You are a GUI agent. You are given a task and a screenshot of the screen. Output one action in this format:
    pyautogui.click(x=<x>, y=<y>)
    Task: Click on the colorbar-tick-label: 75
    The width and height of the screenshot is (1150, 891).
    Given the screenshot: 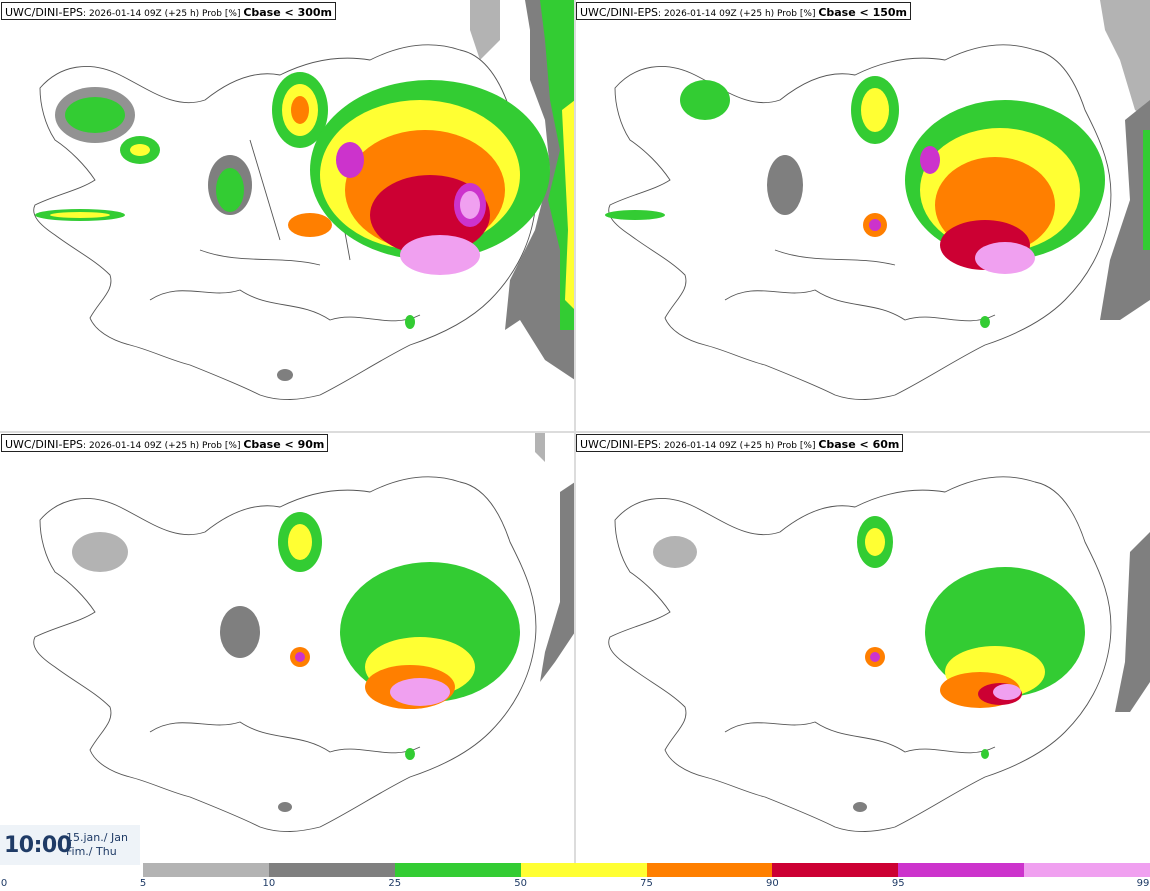 What is the action you would take?
    pyautogui.click(x=646, y=883)
    